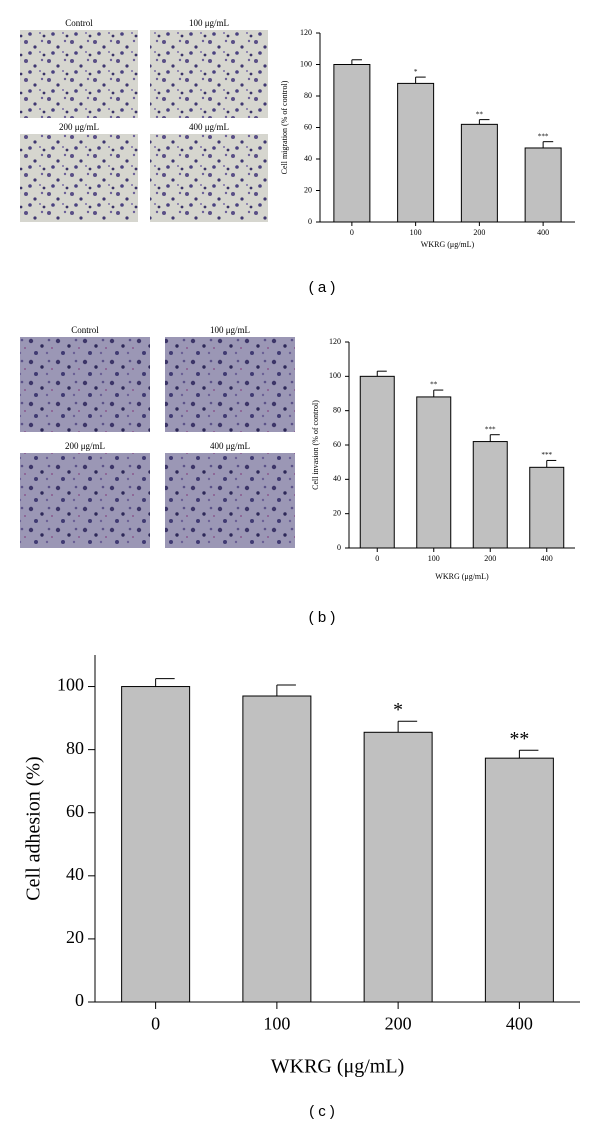 The width and height of the screenshot is (600, 1130). I want to click on panel-label: ( b ), so click(322, 617).